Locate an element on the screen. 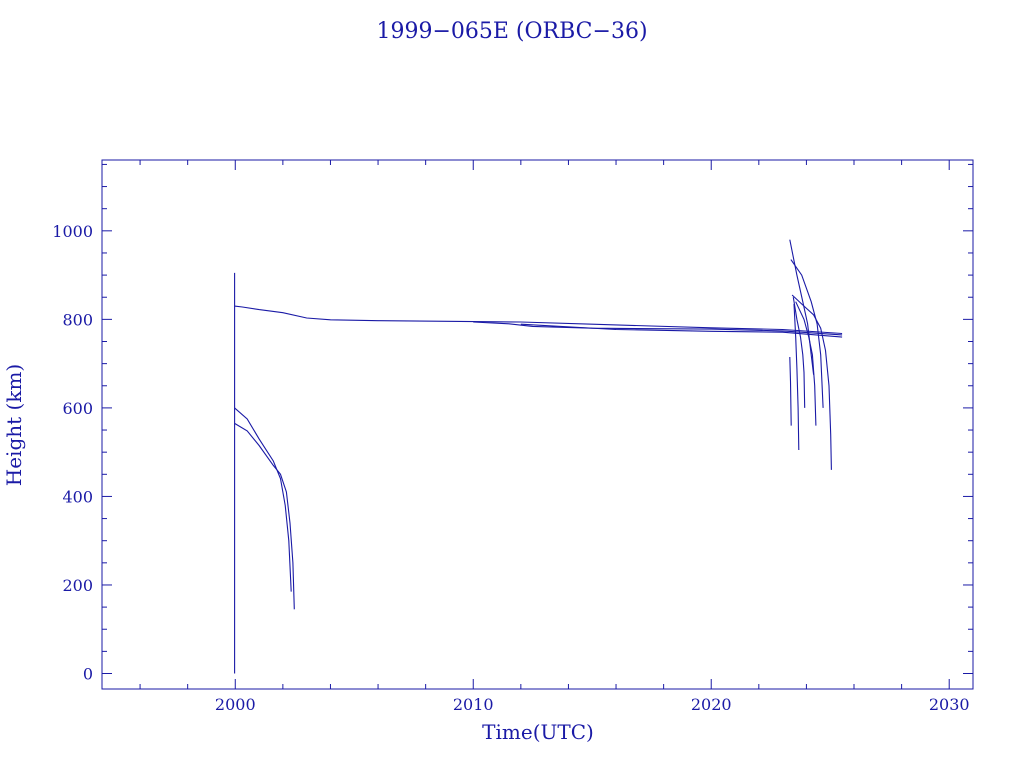  x-tick-label: 2010 is located at coordinates (473, 704).